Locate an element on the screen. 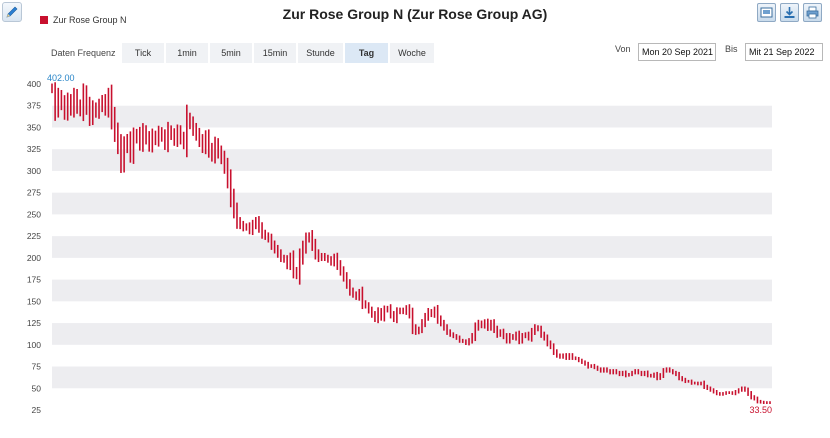  y-tick-label: 375 is located at coordinates (34, 106).